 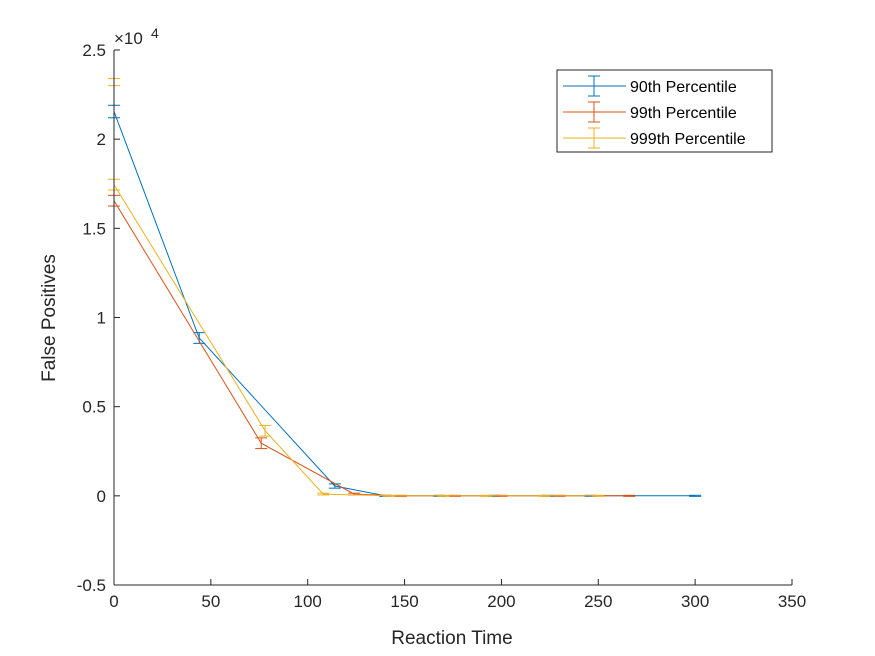 I want to click on x-axis-title: Reaction Time, so click(x=451, y=638).